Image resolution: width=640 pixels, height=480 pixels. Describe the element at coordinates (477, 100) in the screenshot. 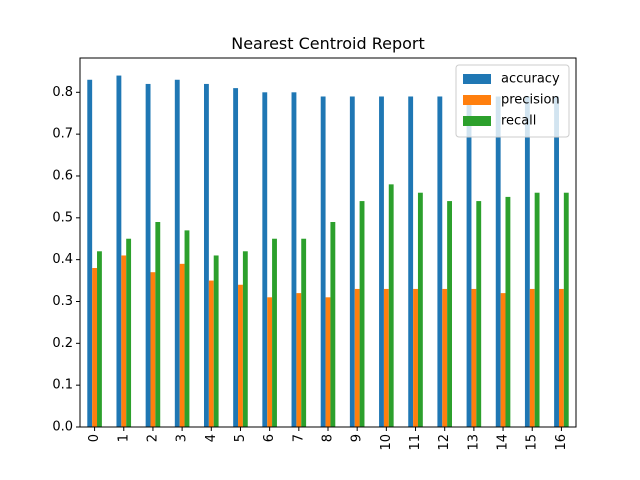

I see `legend-swatch-precision` at that location.